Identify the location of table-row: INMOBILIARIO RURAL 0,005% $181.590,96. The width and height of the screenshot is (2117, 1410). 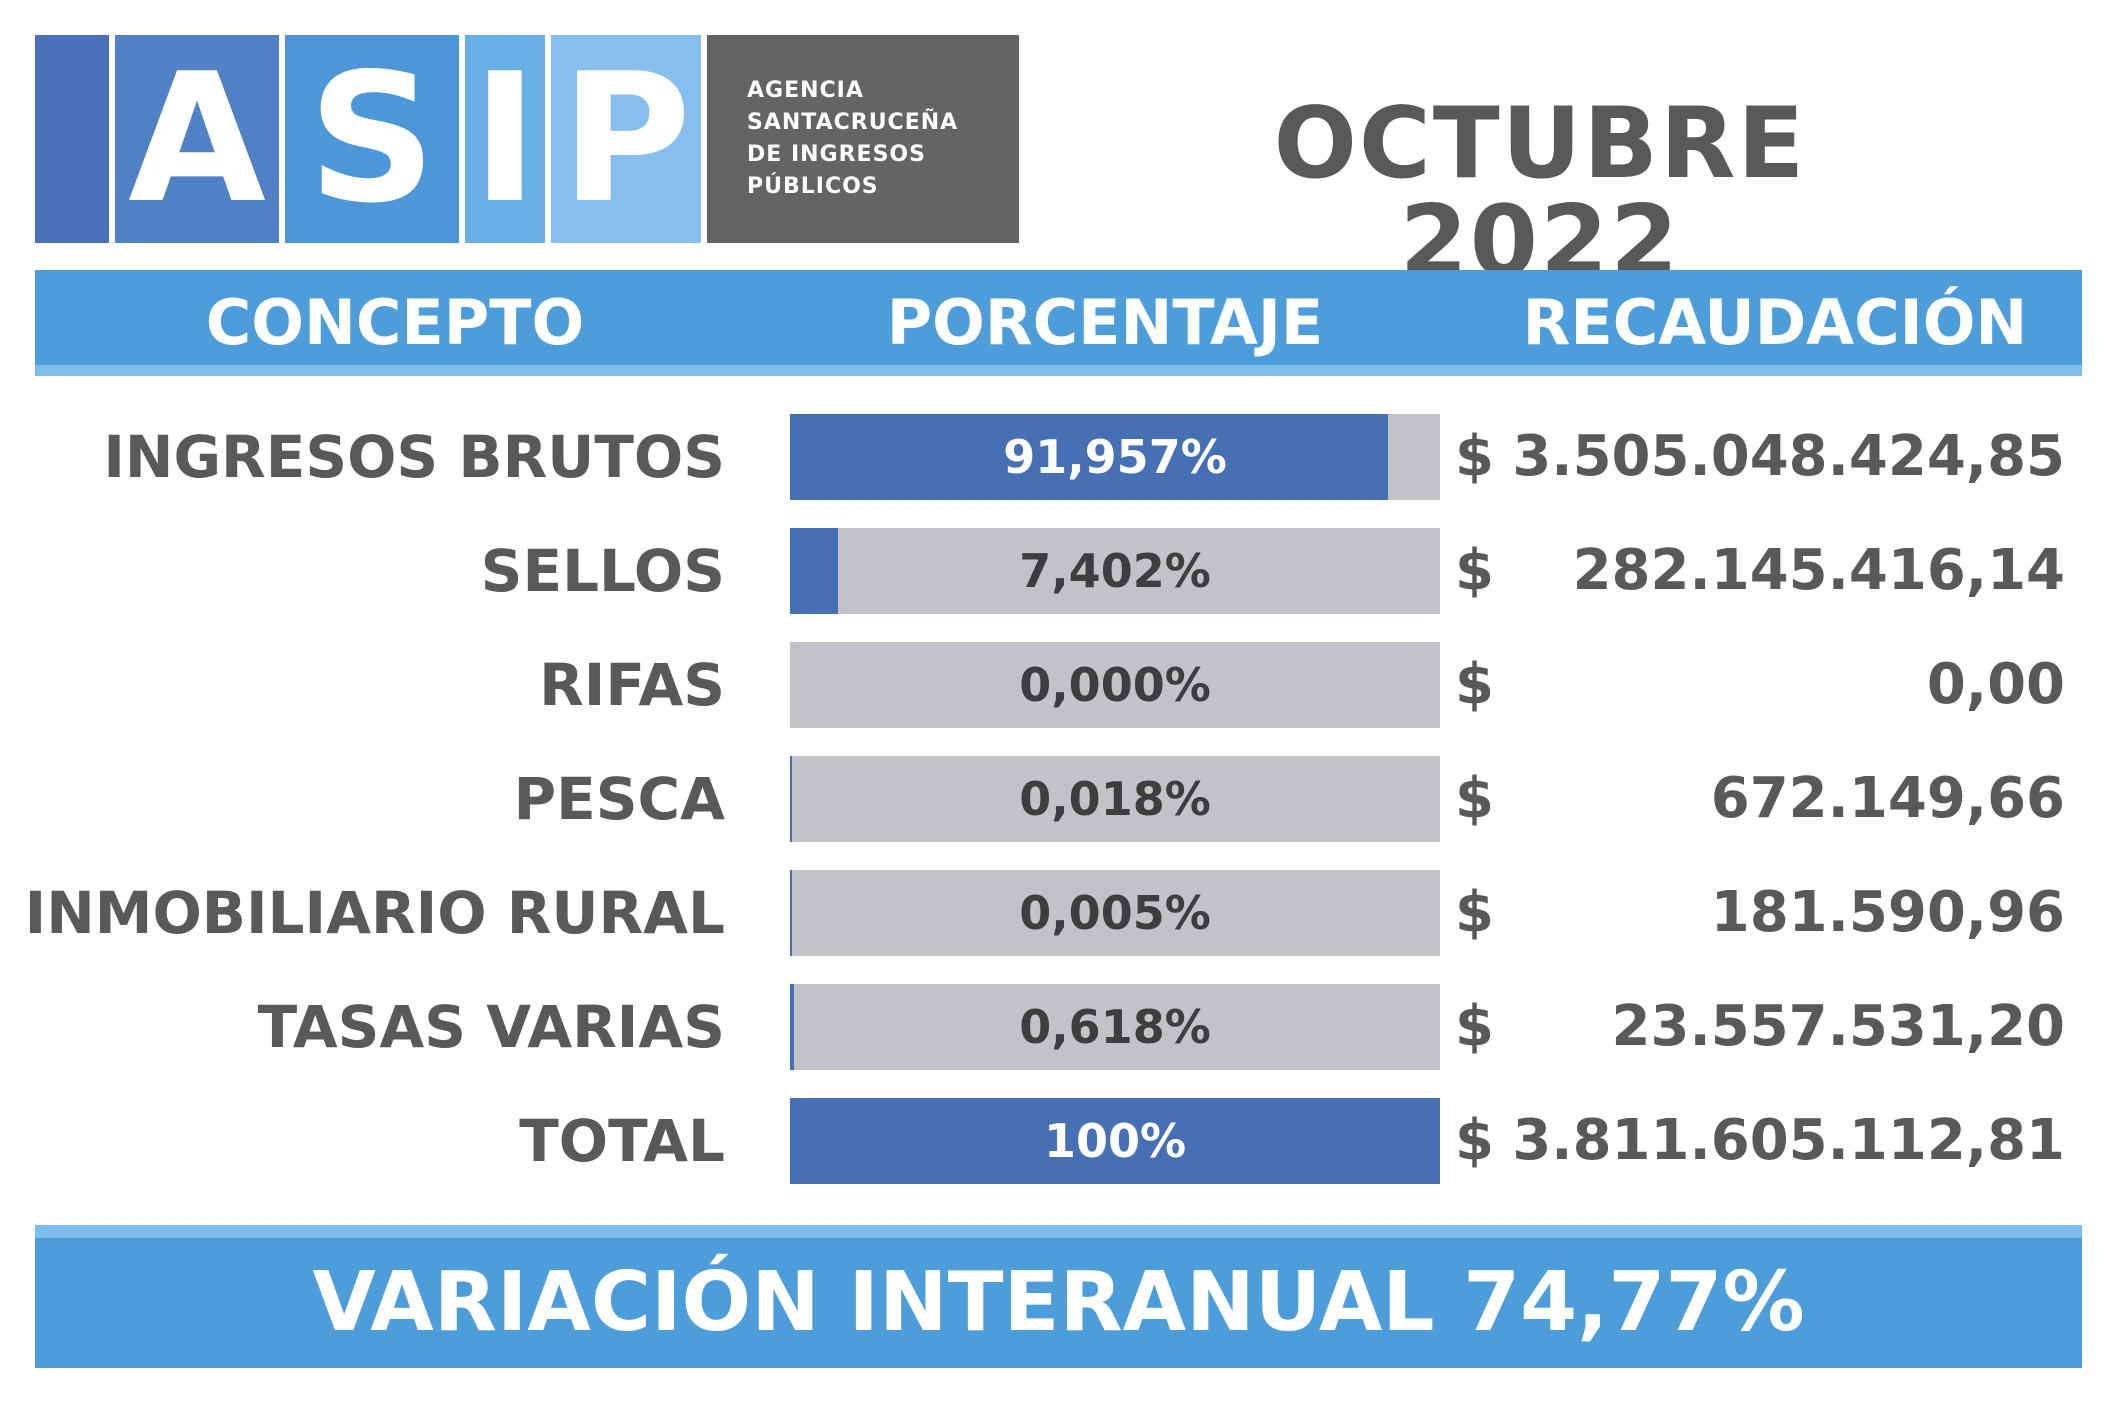
(1058, 913).